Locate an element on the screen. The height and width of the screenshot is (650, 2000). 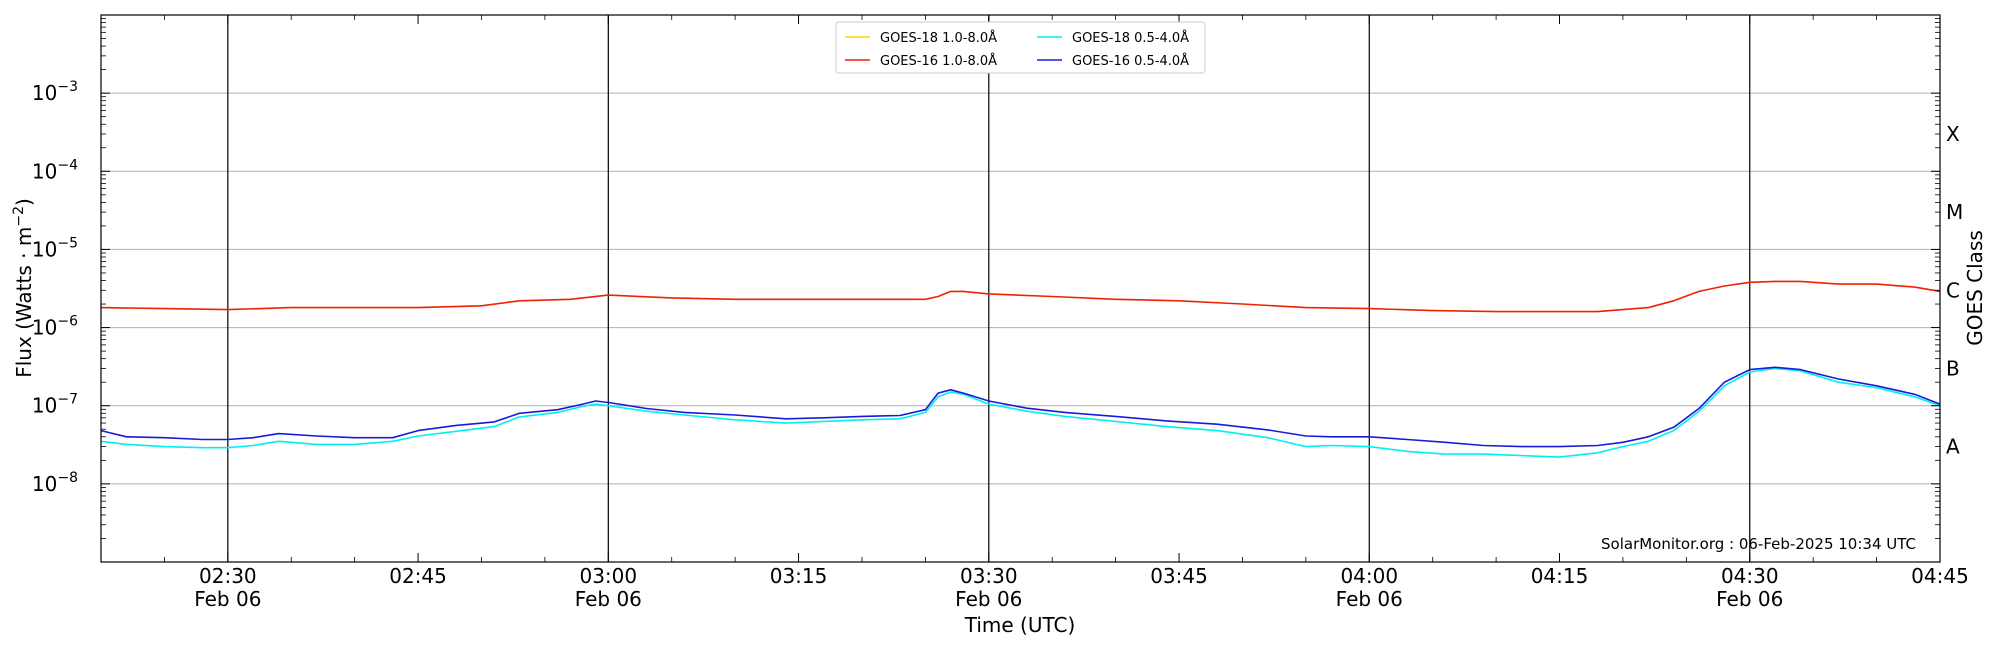
goes-class-labels: A B C M X is located at coordinates (1954, 290).